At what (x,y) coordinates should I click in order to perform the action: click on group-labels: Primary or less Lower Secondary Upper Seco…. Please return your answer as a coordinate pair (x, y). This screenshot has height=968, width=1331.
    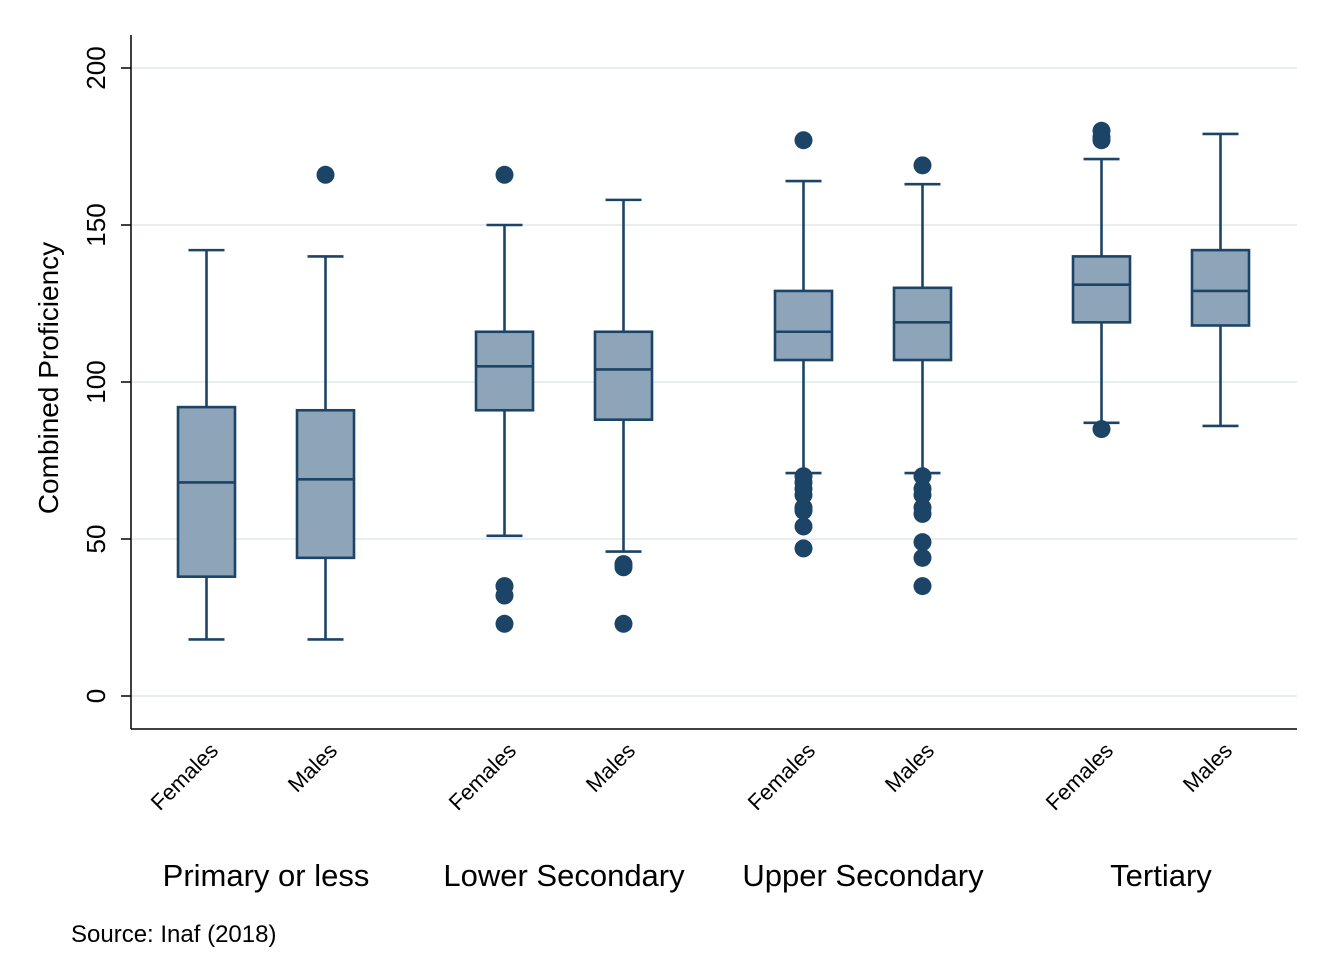
    Looking at the image, I should click on (688, 875).